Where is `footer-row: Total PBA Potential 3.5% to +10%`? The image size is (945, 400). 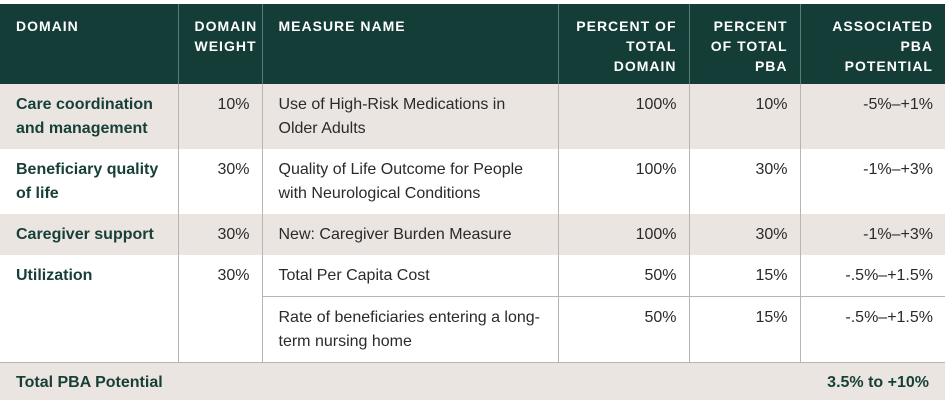
footer-row: Total PBA Potential 3.5% to +10% is located at coordinates (472, 381).